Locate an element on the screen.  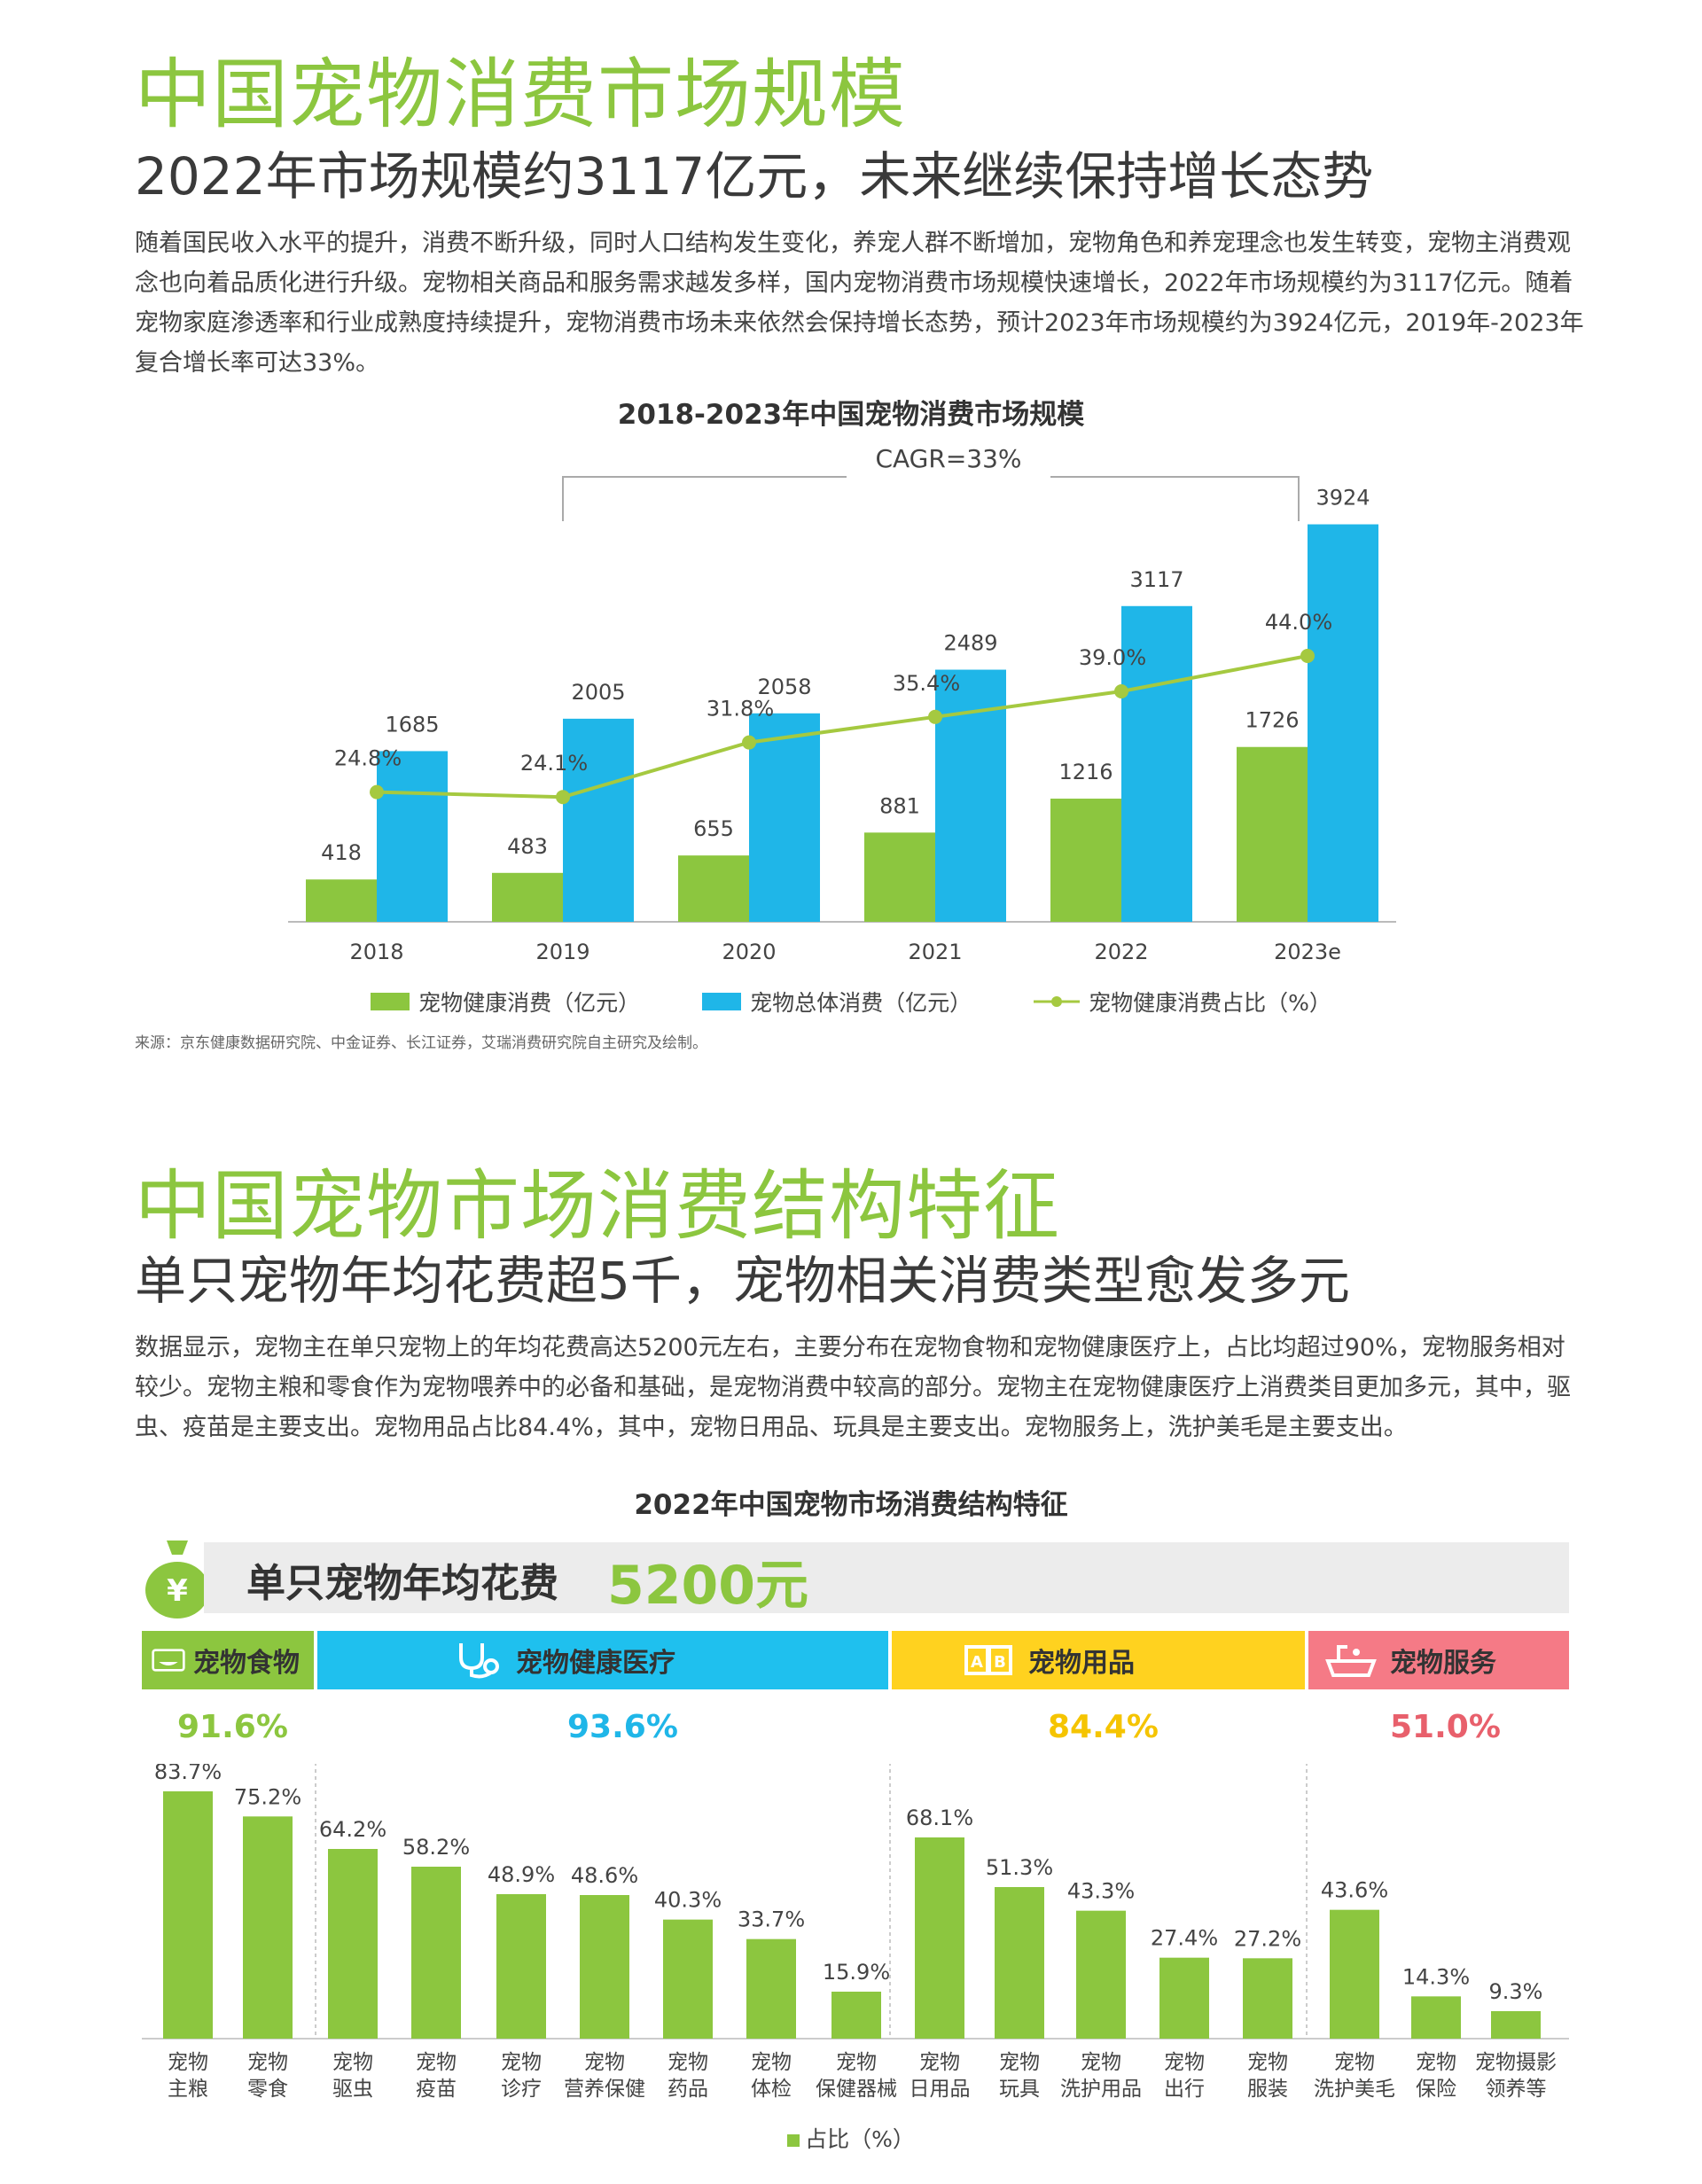
legend2-label: 占比（%） is located at coordinates (860, 2139).